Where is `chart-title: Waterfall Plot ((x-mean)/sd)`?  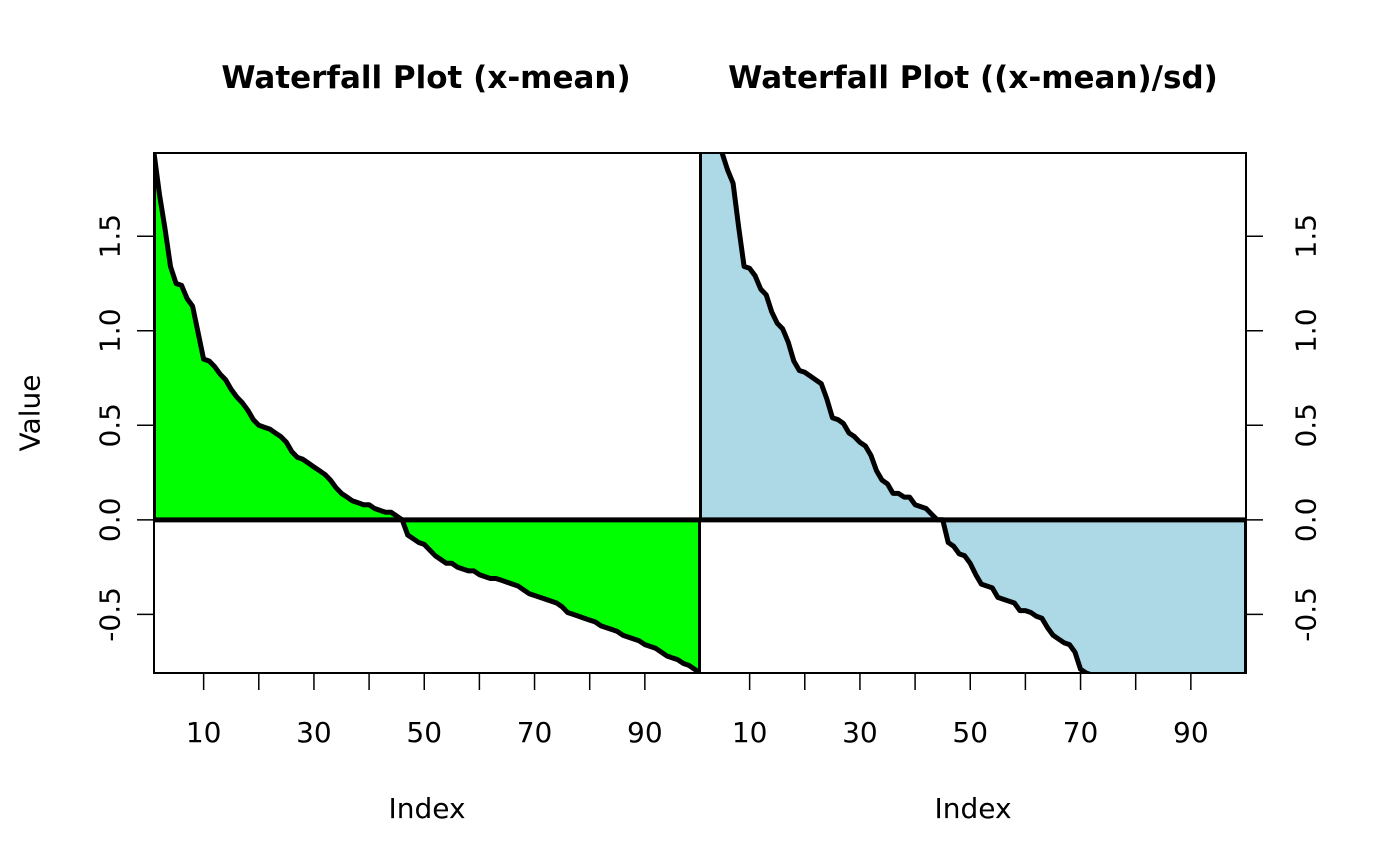 chart-title: Waterfall Plot ((x-mean)/sd) is located at coordinates (973, 78).